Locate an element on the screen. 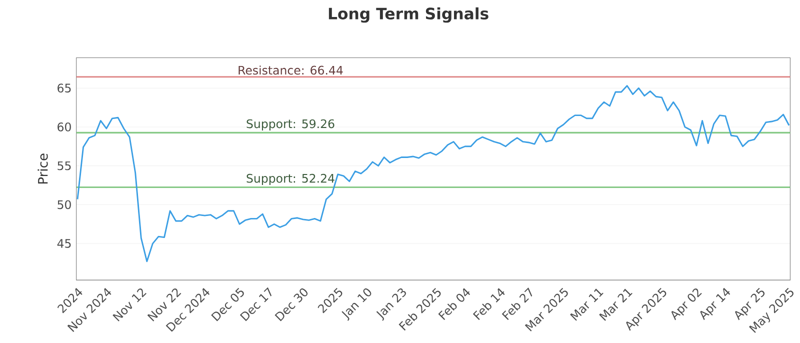  ref-line-label: Support: 59.26 is located at coordinates (290, 125).